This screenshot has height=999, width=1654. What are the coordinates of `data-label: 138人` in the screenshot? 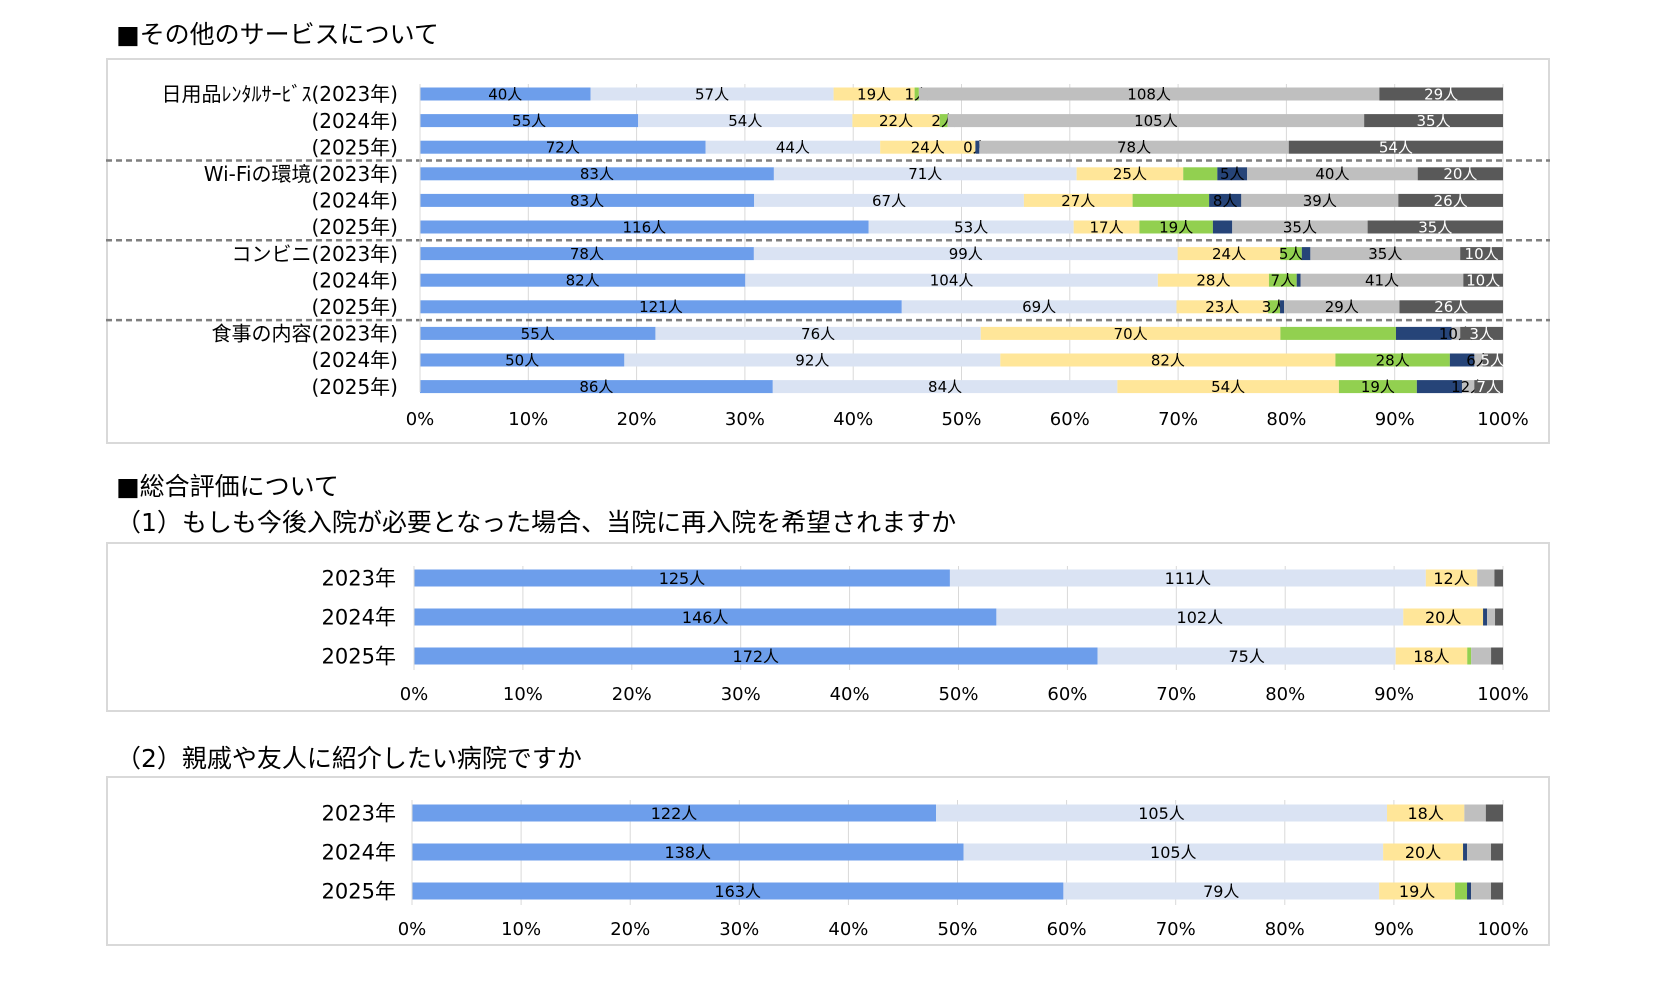 It's located at (687, 852).